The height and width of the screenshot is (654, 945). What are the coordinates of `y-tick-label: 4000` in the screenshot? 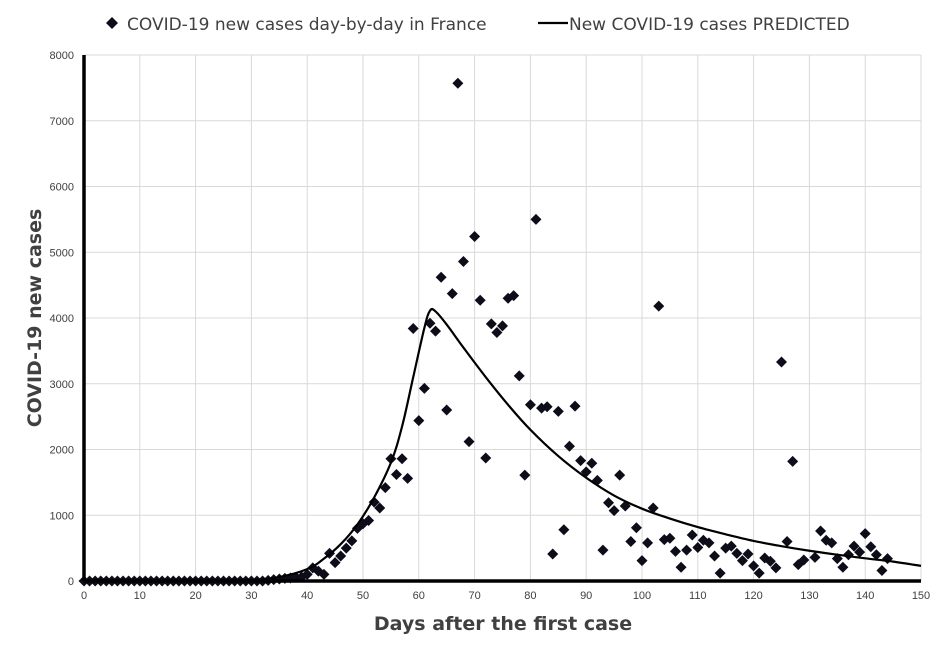 It's located at (62, 319).